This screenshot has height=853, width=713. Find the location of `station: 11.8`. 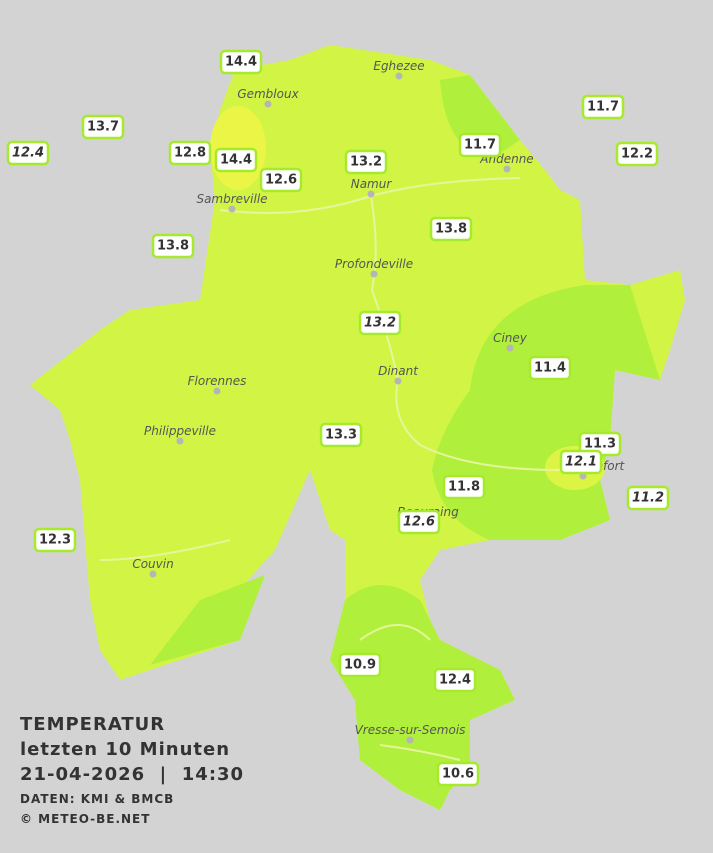

station: 11.8 is located at coordinates (464, 487).